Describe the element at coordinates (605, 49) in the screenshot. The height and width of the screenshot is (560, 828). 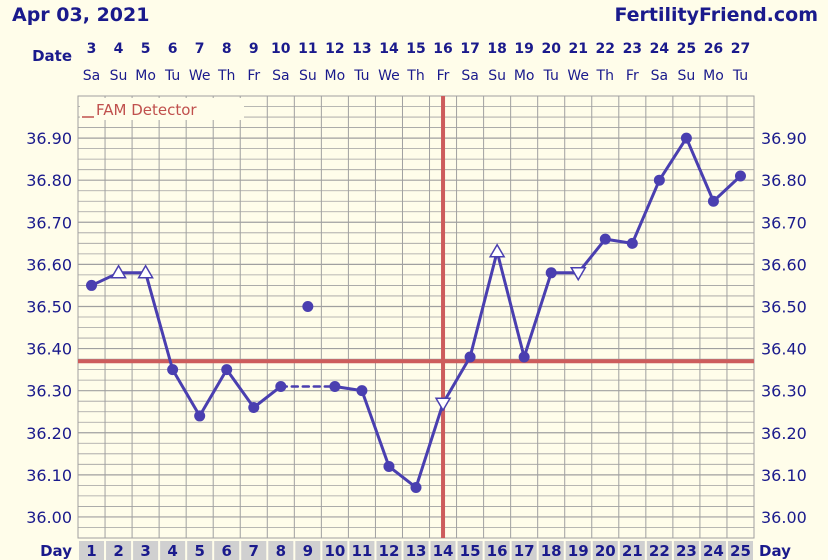
I see `date-number: 22` at that location.